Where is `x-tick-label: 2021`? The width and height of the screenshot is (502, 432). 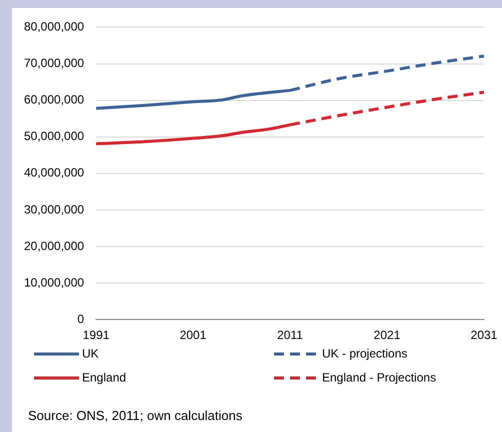
x-tick-label: 2021 is located at coordinates (387, 335).